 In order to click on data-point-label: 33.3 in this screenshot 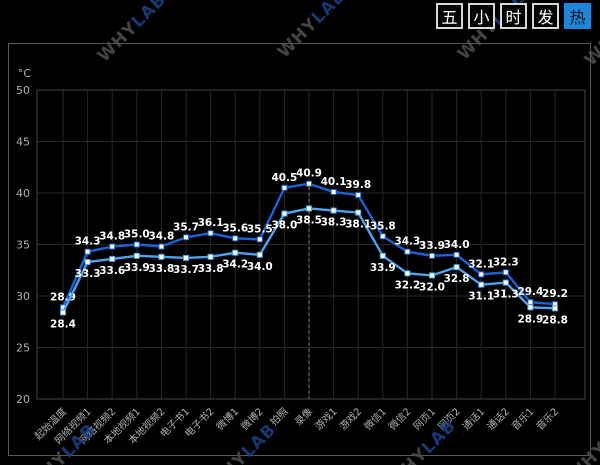, I will do `click(88, 274)`.